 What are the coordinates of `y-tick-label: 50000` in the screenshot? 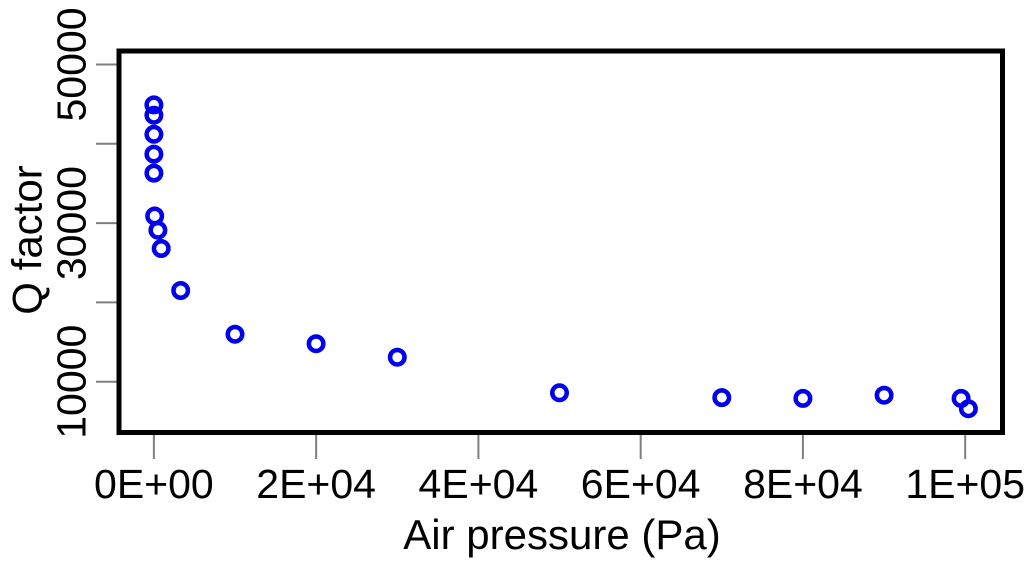 It's located at (71, 64).